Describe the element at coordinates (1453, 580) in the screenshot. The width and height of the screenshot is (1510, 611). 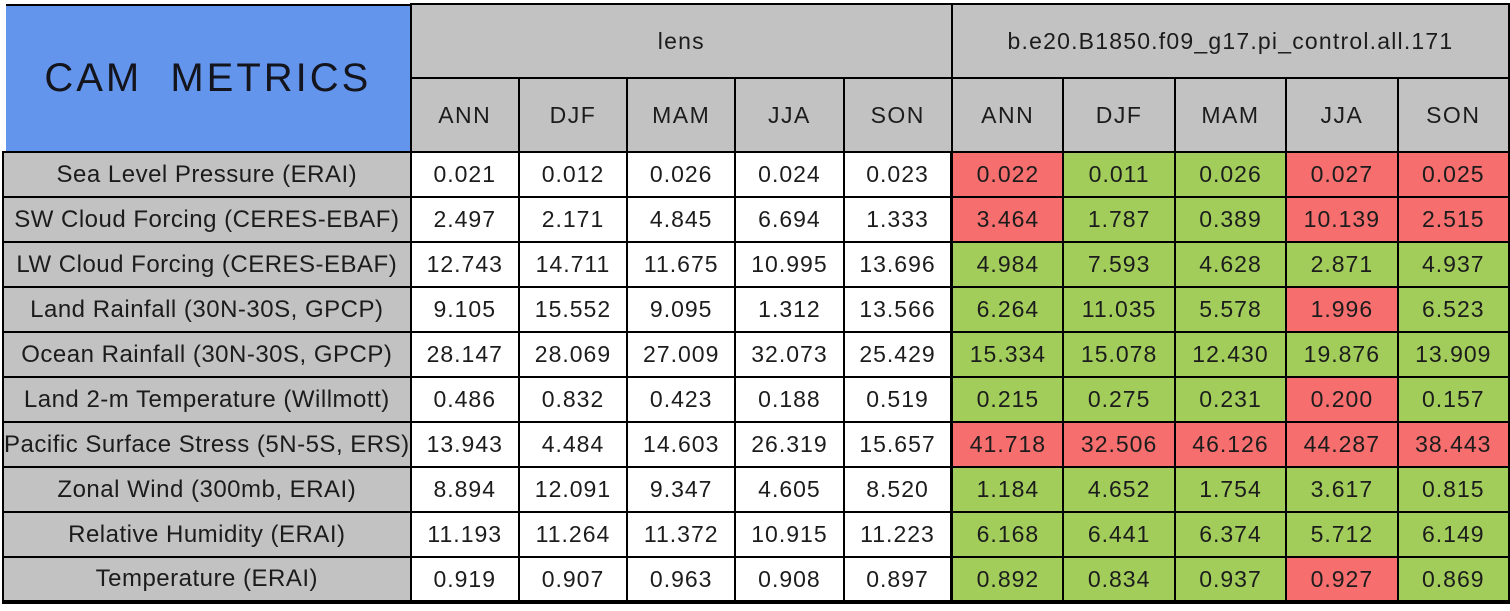
I see `metric-value-cell: 0.869` at that location.